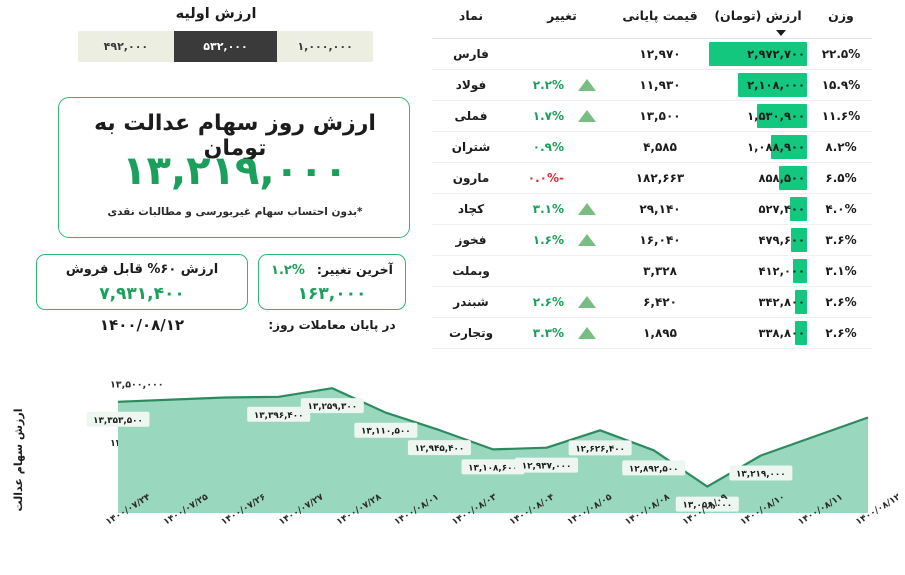 Image resolution: width=905 pixels, height=575 pixels. I want to click on cell-change: ۱.۶%, so click(562, 240).